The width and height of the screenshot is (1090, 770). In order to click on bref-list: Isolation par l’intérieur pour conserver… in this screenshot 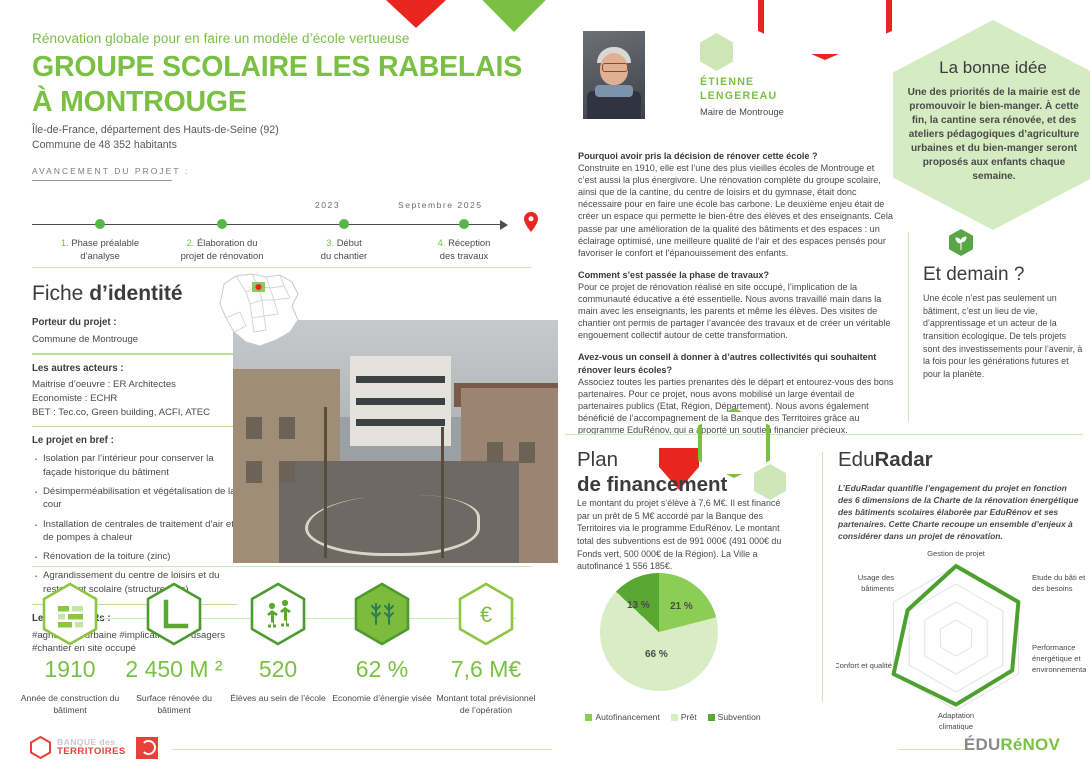, I will do `click(134, 523)`.